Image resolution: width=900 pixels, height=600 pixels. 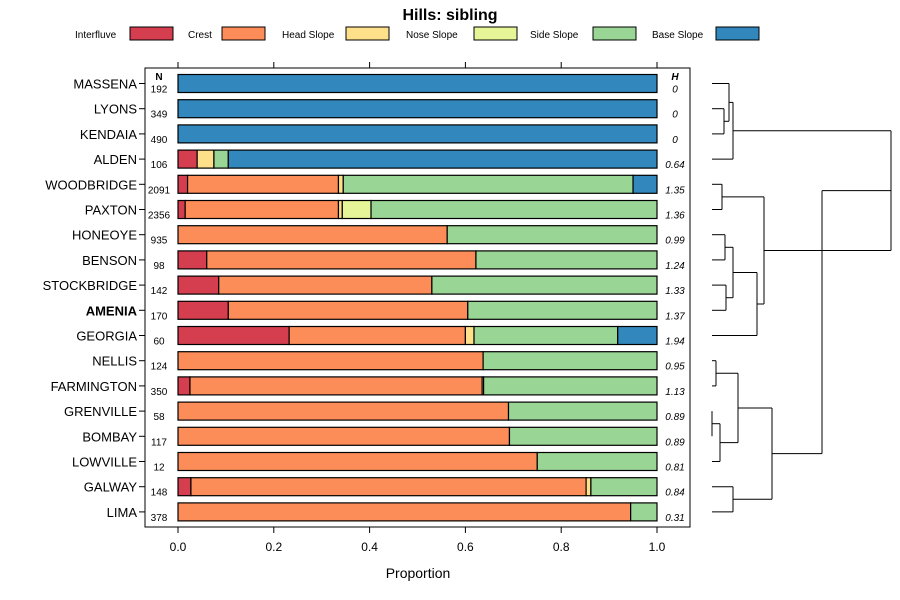 What do you see at coordinates (159, 442) in the screenshot?
I see `n-value: 117` at bounding box center [159, 442].